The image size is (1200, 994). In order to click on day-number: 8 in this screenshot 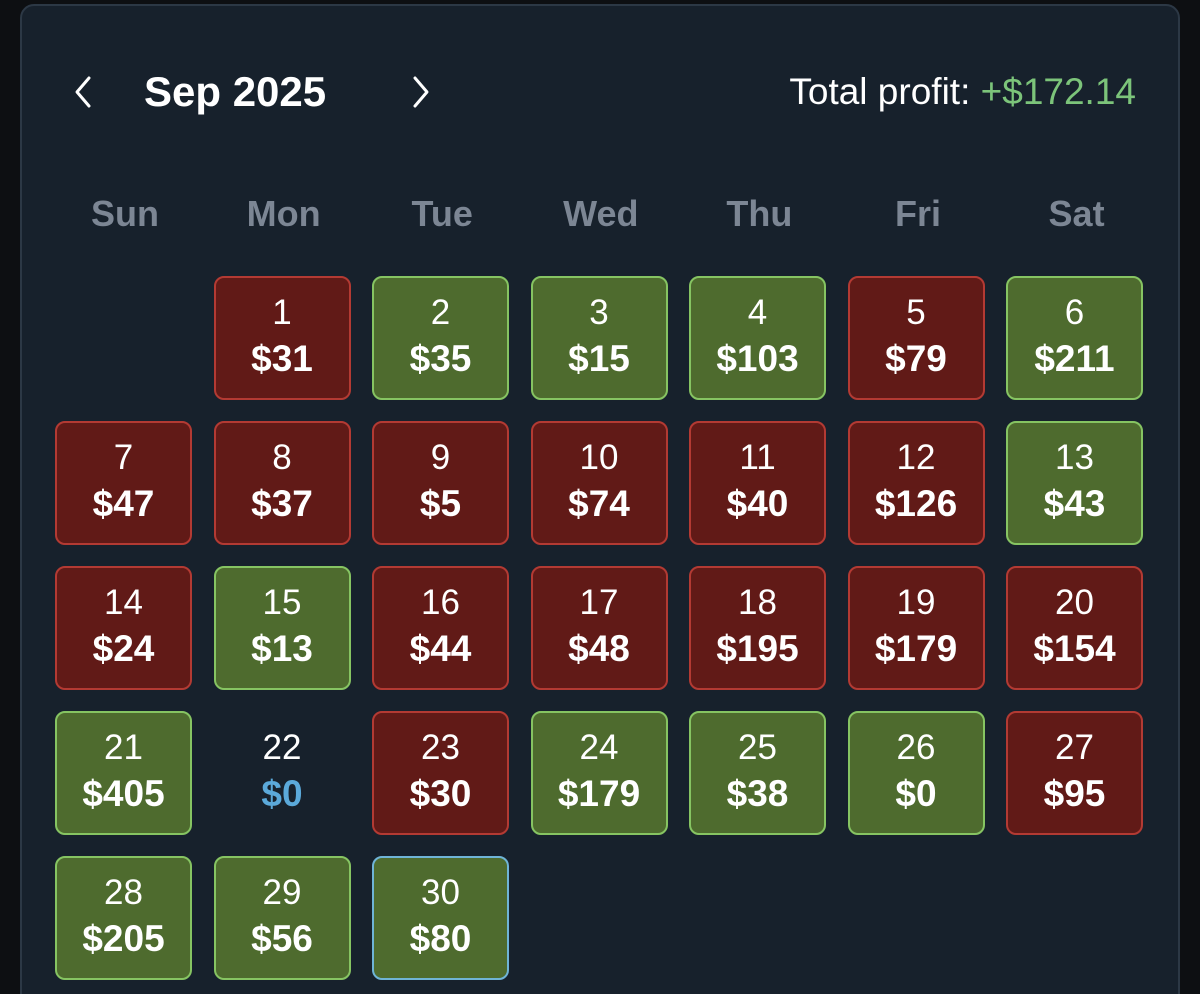, I will do `click(282, 457)`.